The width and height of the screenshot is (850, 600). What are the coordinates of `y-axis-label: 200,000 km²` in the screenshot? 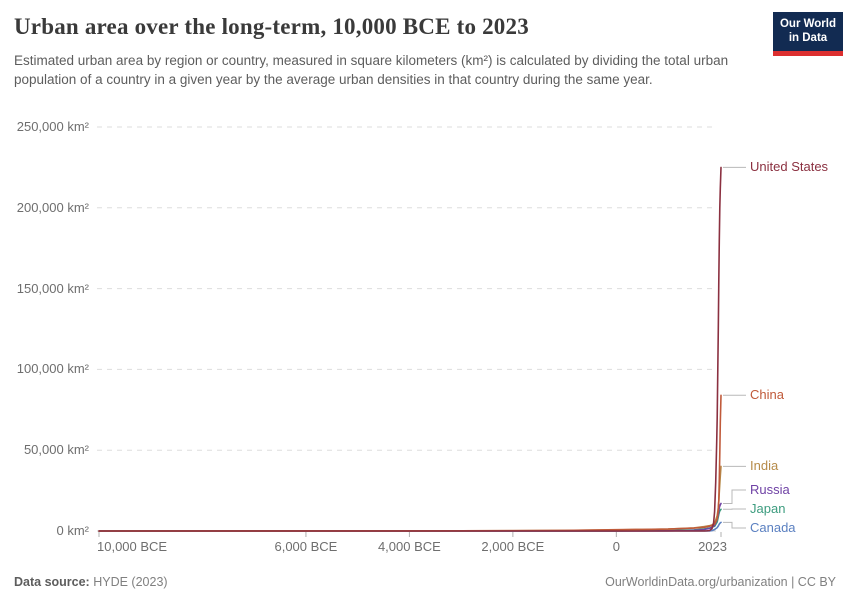 It's located at (52, 207).